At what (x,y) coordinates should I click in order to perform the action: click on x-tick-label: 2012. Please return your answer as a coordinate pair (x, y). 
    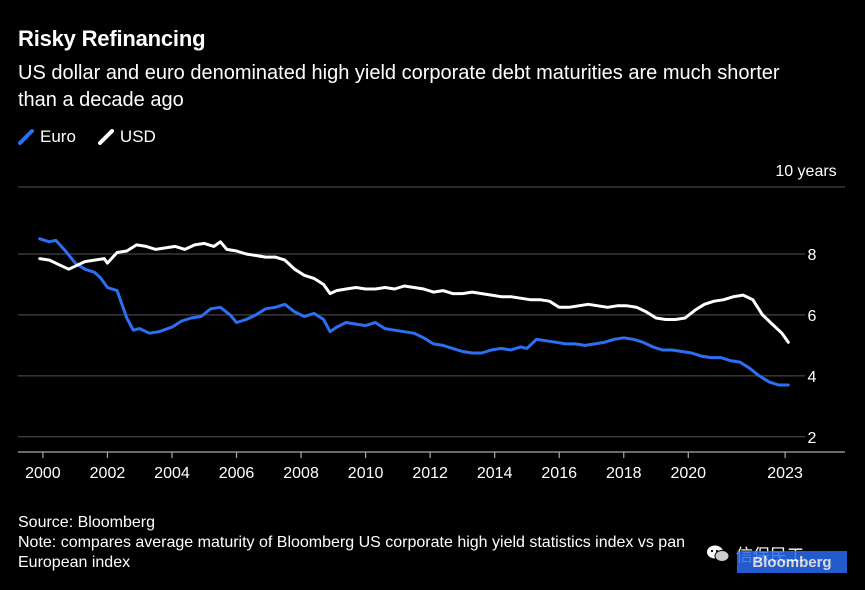
    Looking at the image, I should click on (430, 473).